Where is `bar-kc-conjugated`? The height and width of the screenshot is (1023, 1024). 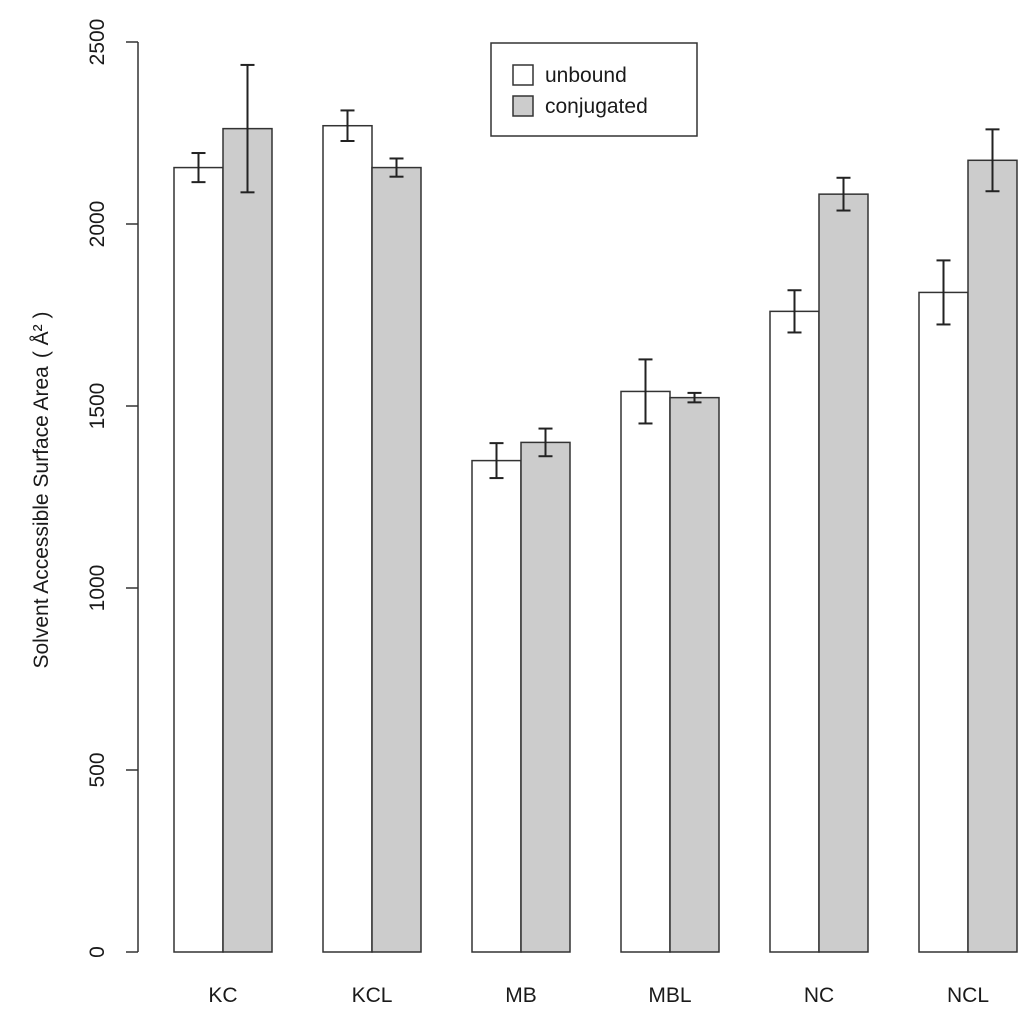 bar-kc-conjugated is located at coordinates (247, 540).